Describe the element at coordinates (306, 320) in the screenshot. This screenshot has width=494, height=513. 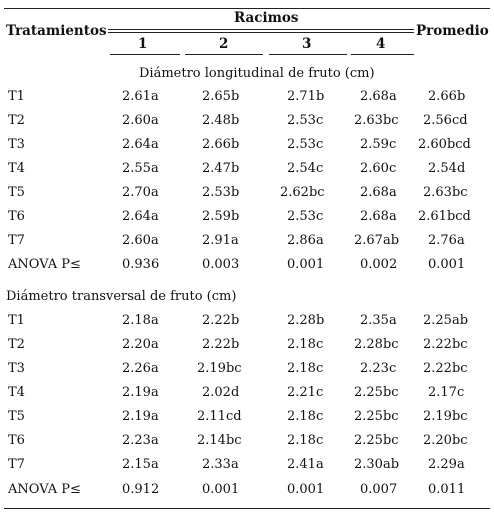
I see `cell: 2.28b` at that location.